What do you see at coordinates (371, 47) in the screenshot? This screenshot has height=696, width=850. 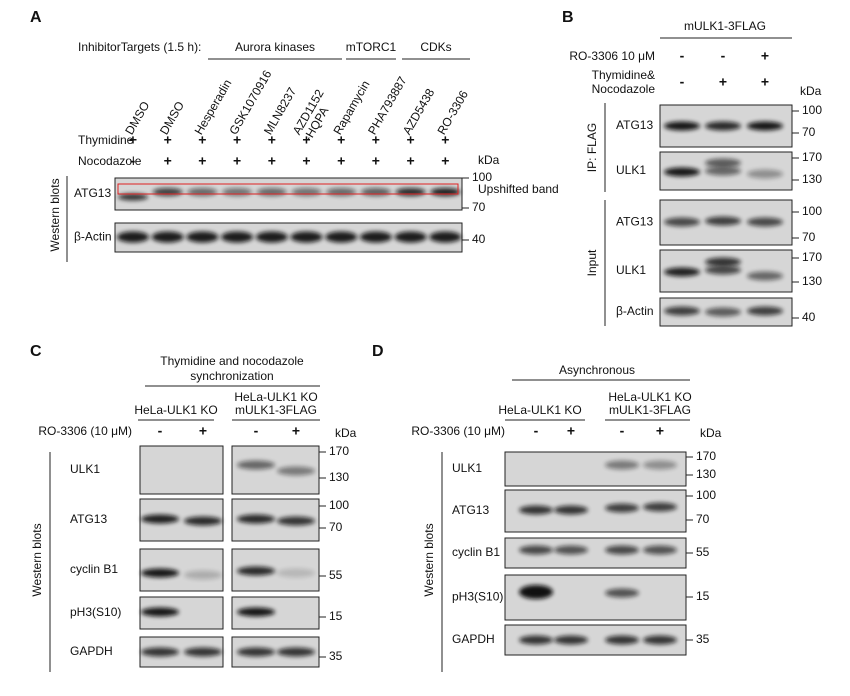 I see `target-group: mTORC1` at bounding box center [371, 47].